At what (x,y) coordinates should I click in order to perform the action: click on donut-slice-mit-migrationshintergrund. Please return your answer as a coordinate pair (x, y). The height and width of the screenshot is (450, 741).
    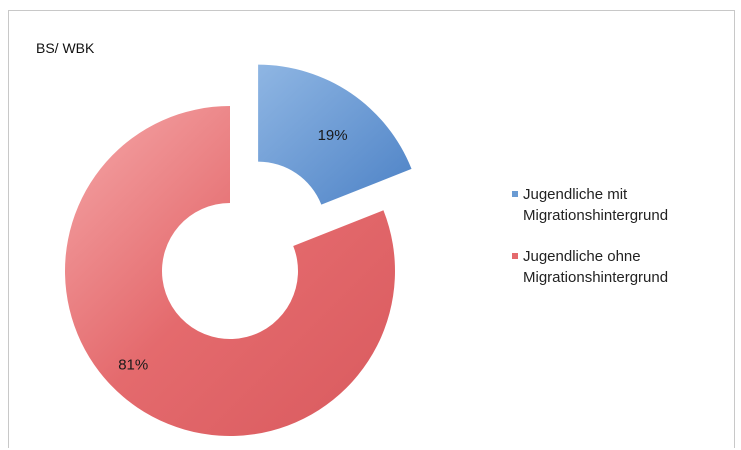
    Looking at the image, I should click on (335, 134).